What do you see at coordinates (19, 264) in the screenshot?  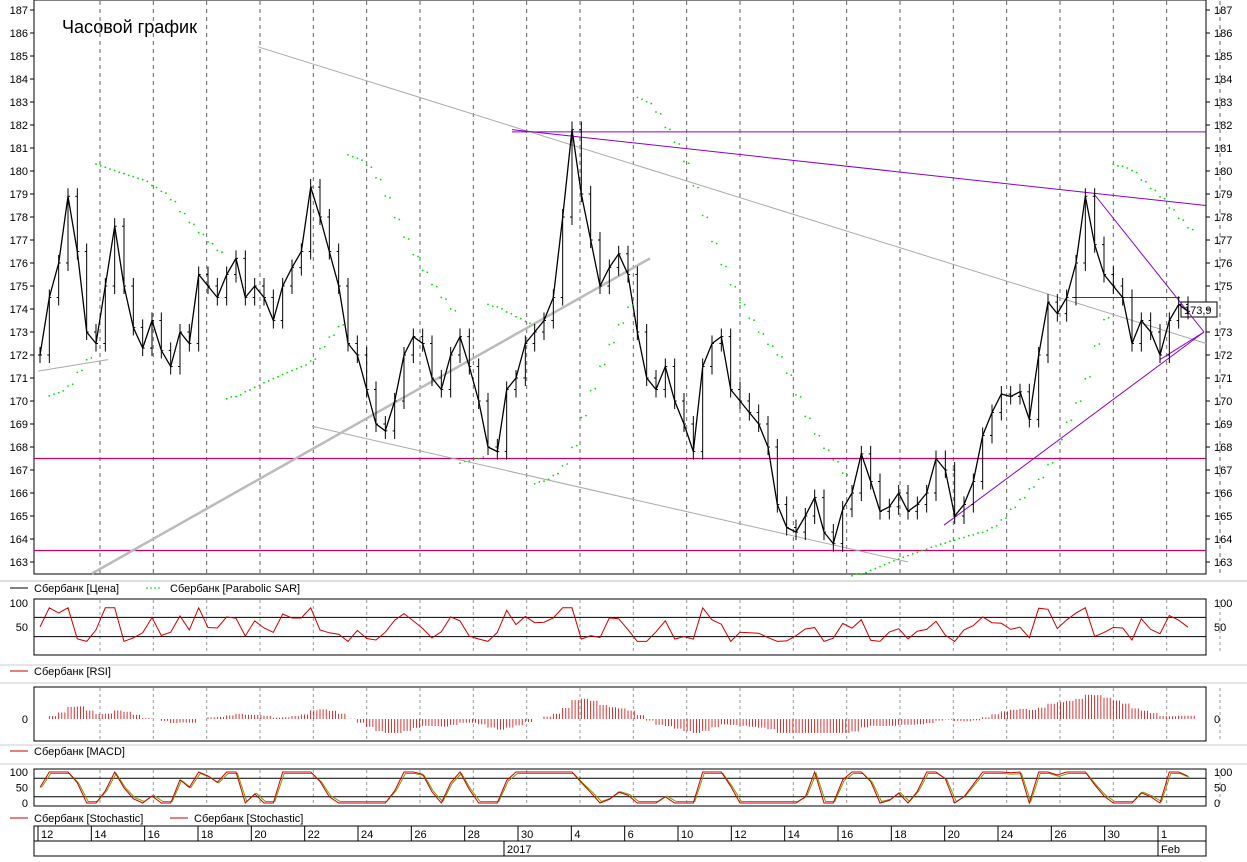 I see `y-tick-label-left: 176` at bounding box center [19, 264].